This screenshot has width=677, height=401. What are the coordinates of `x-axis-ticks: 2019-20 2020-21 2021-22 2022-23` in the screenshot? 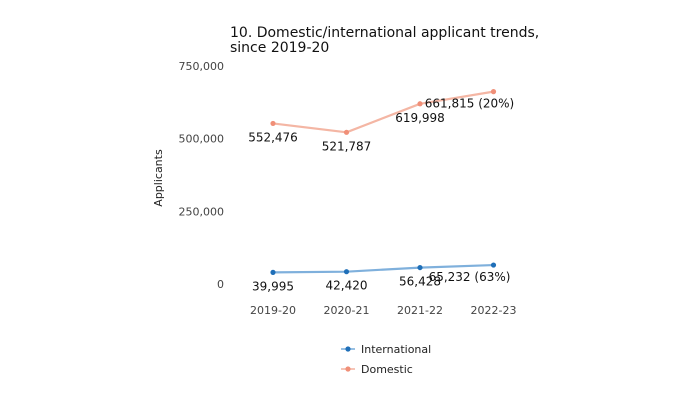 It's located at (383, 310).